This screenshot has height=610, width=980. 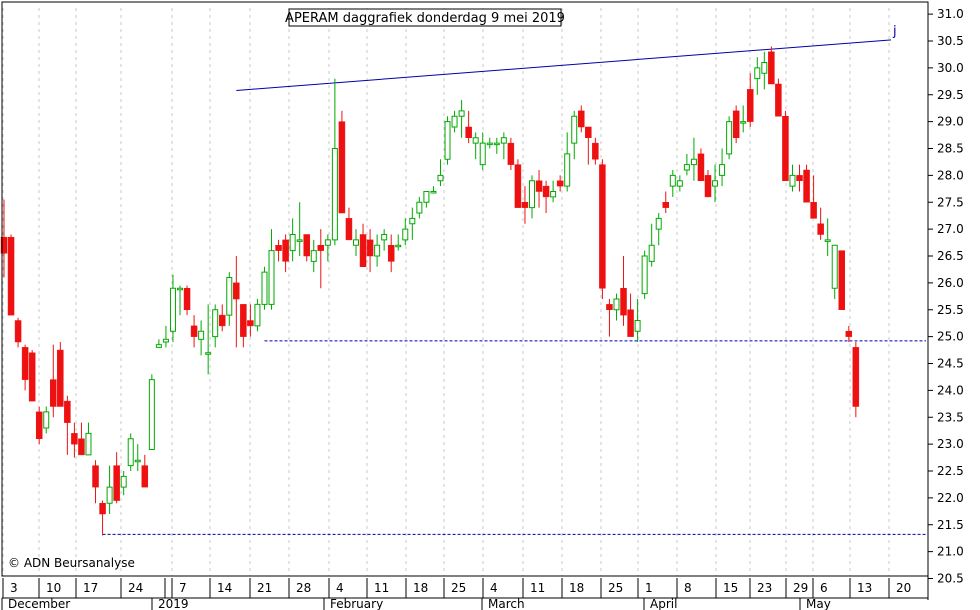 What do you see at coordinates (950, 417) in the screenshot?
I see `y-tick-label: 23.5` at bounding box center [950, 417].